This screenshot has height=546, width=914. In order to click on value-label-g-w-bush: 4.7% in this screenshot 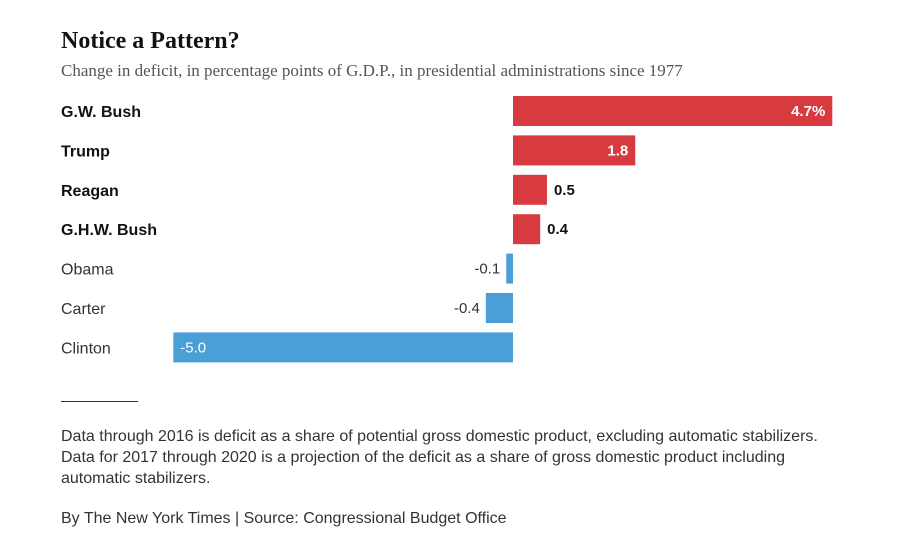, I will do `click(808, 111)`.